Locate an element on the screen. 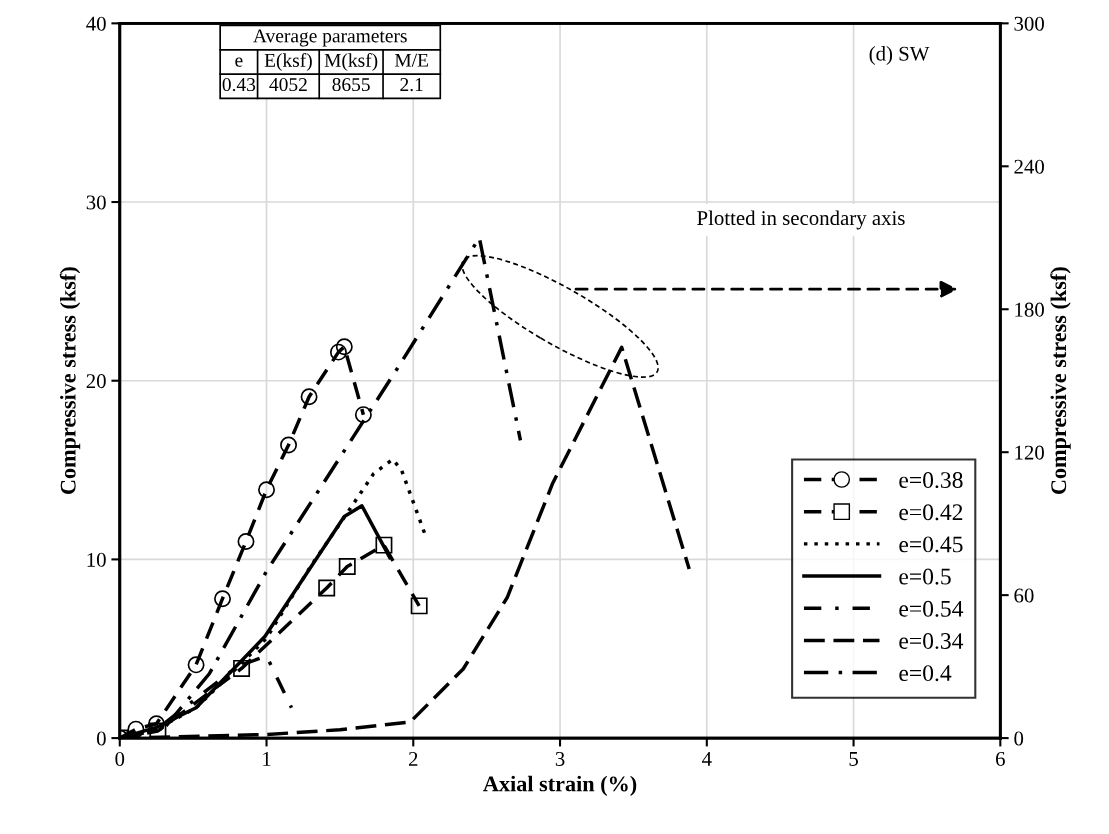 This screenshot has width=1109, height=834. annotation: 0.43 is located at coordinates (239, 84).